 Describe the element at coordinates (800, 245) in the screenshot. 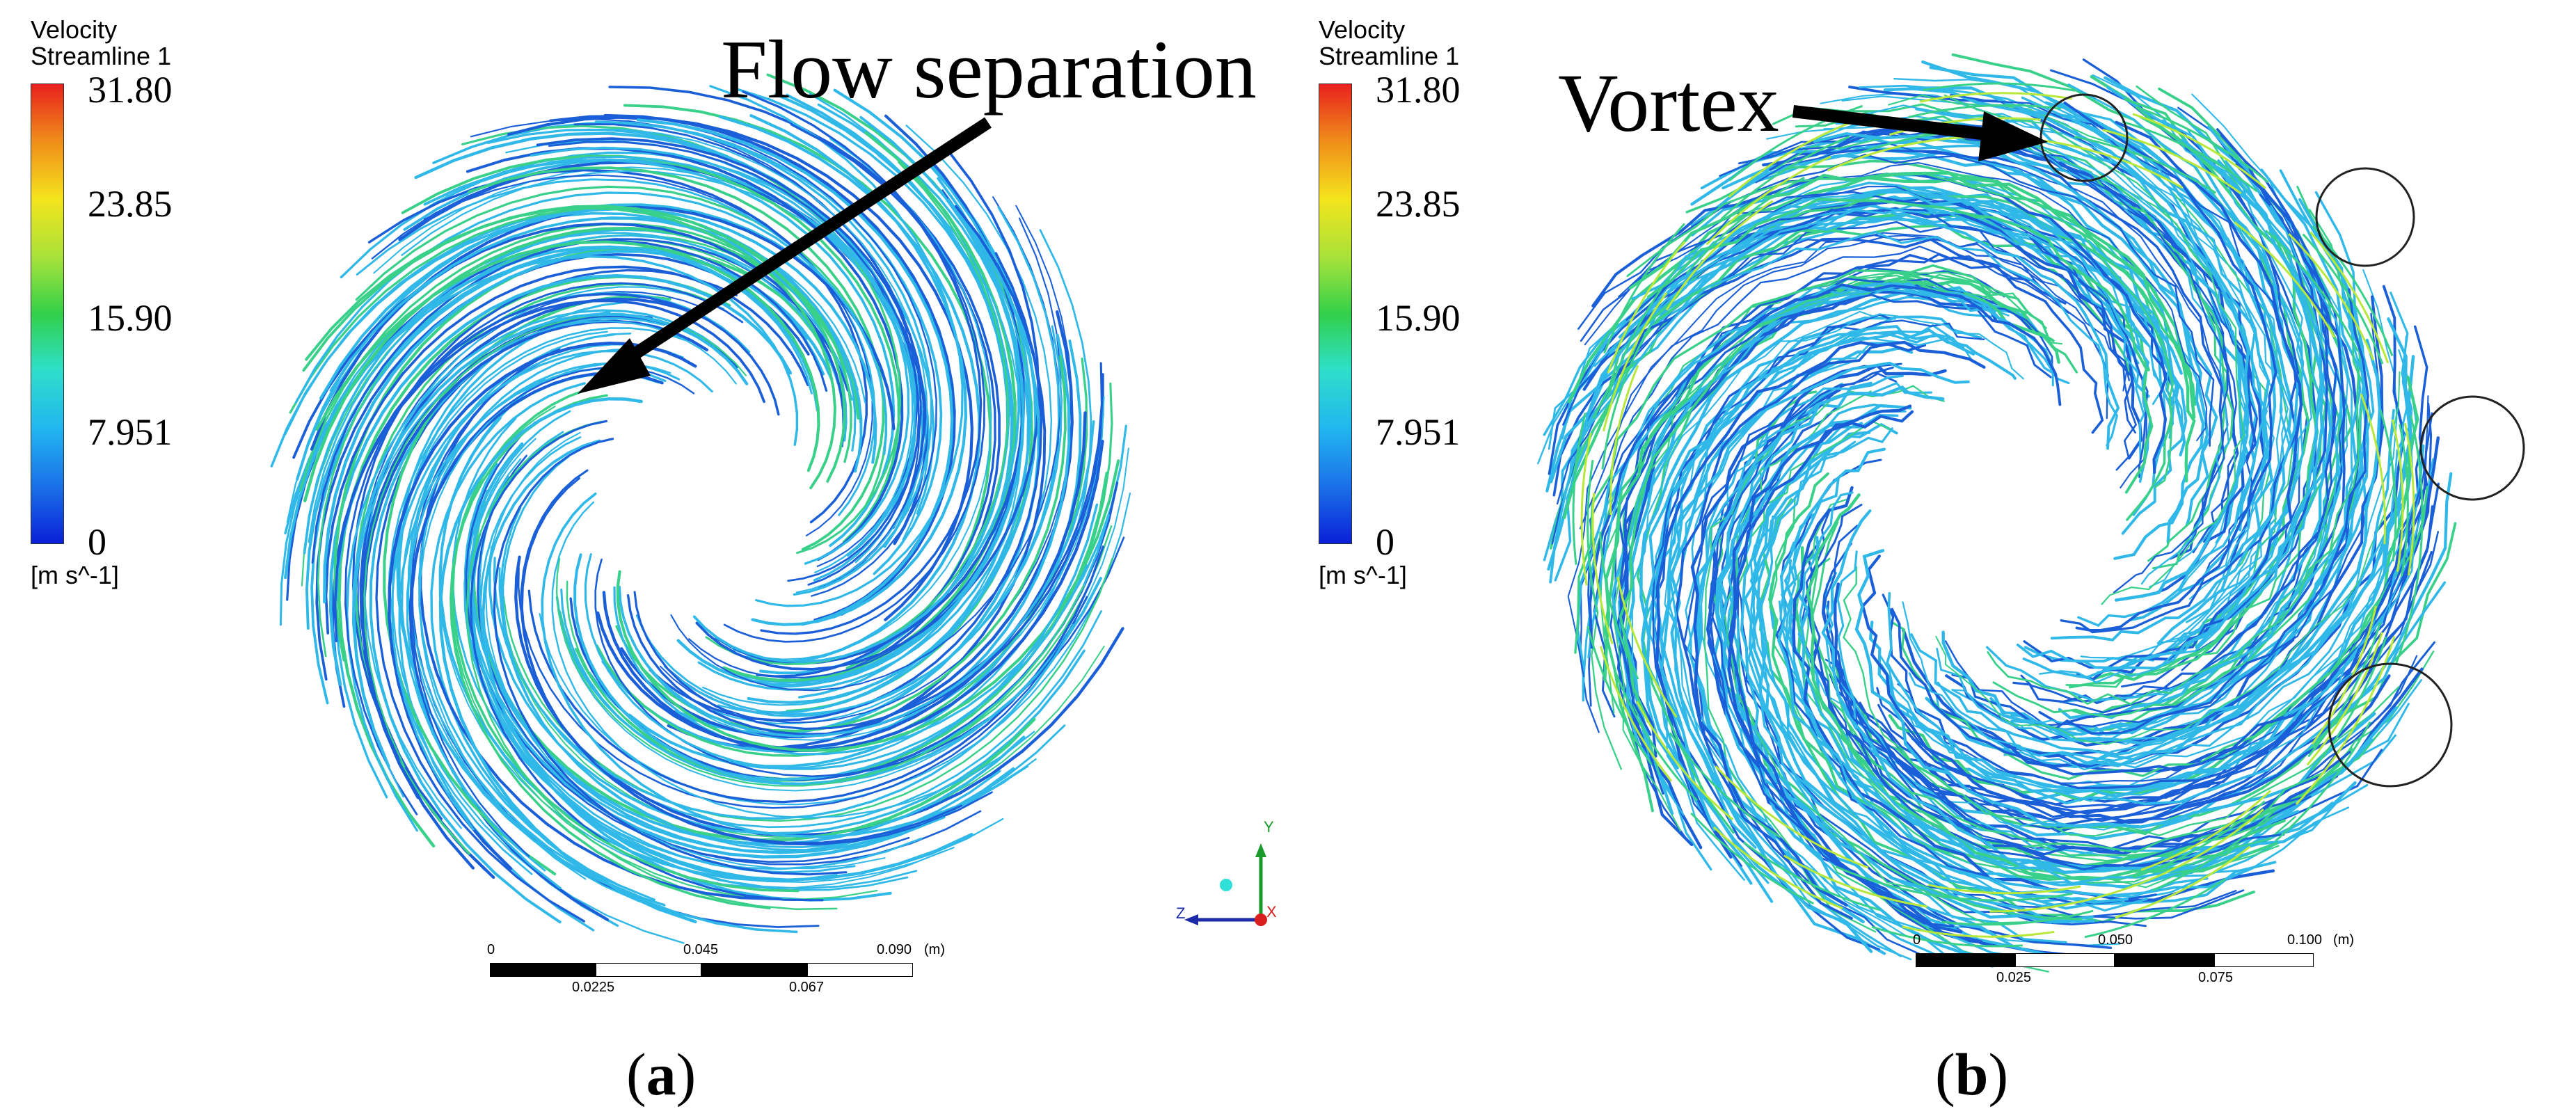

I see `annotation-arrow-shaft` at that location.